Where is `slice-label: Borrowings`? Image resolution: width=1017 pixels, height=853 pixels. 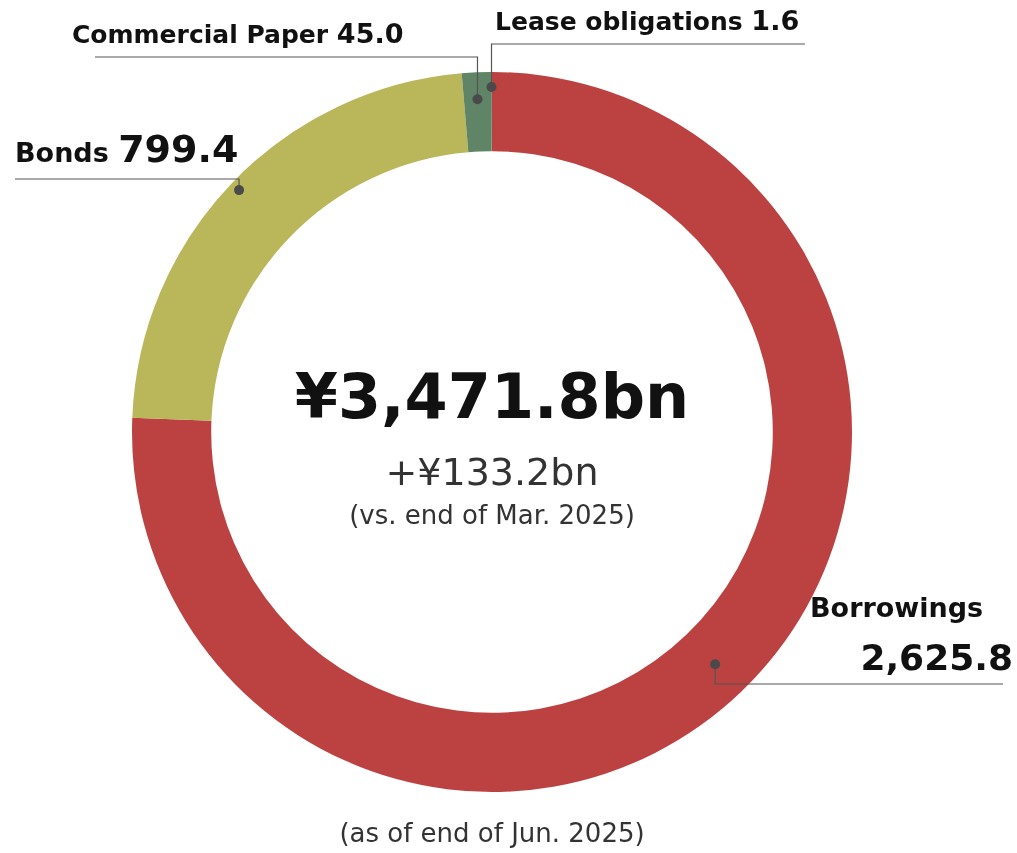
slice-label: Borrowings is located at coordinates (897, 607).